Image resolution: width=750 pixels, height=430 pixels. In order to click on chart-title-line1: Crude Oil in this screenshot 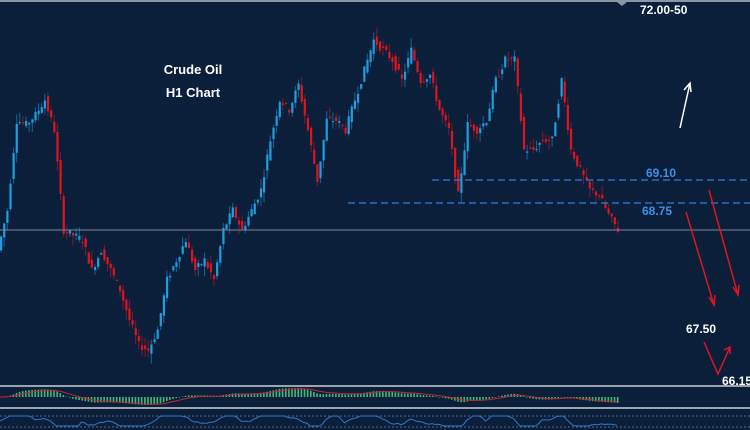, I will do `click(193, 69)`.